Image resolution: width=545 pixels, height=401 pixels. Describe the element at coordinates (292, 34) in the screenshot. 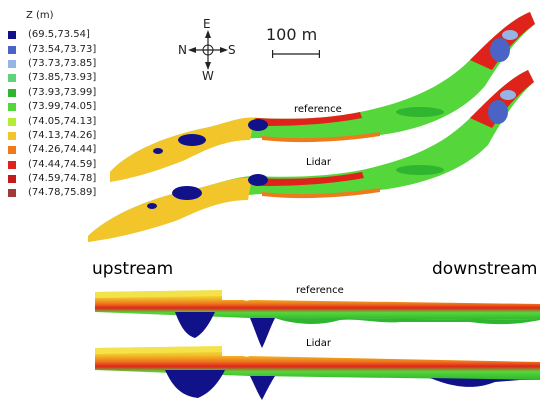

I see `scale-label: 100 m` at that location.